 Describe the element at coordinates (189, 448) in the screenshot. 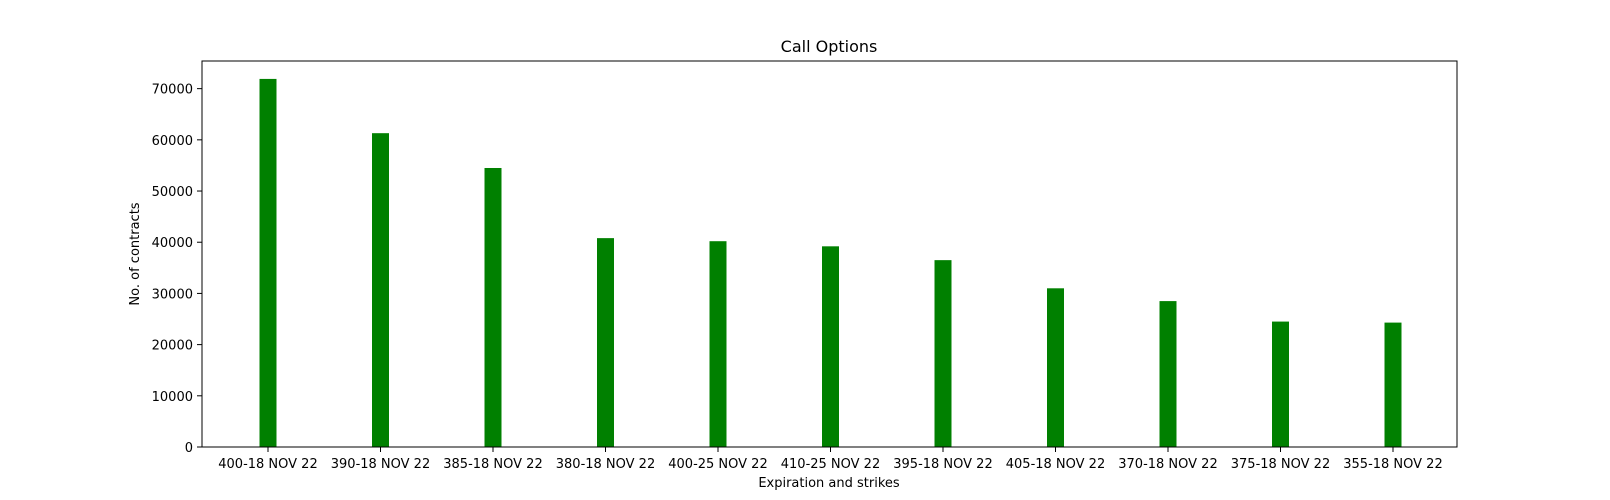

I see `y-tick-label: 0` at that location.